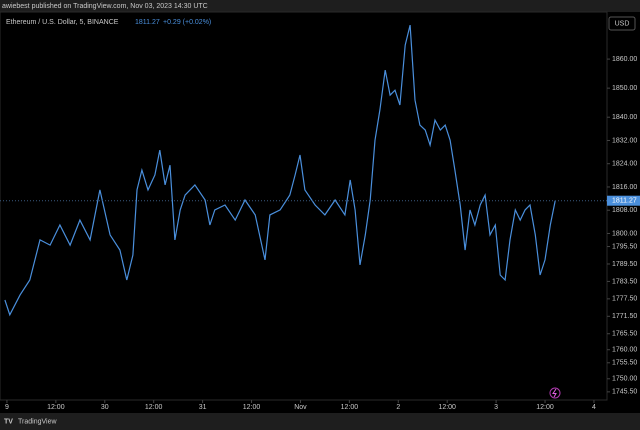  Describe the element at coordinates (105, 407) in the screenshot. I see `x-tick-label: 30` at that location.